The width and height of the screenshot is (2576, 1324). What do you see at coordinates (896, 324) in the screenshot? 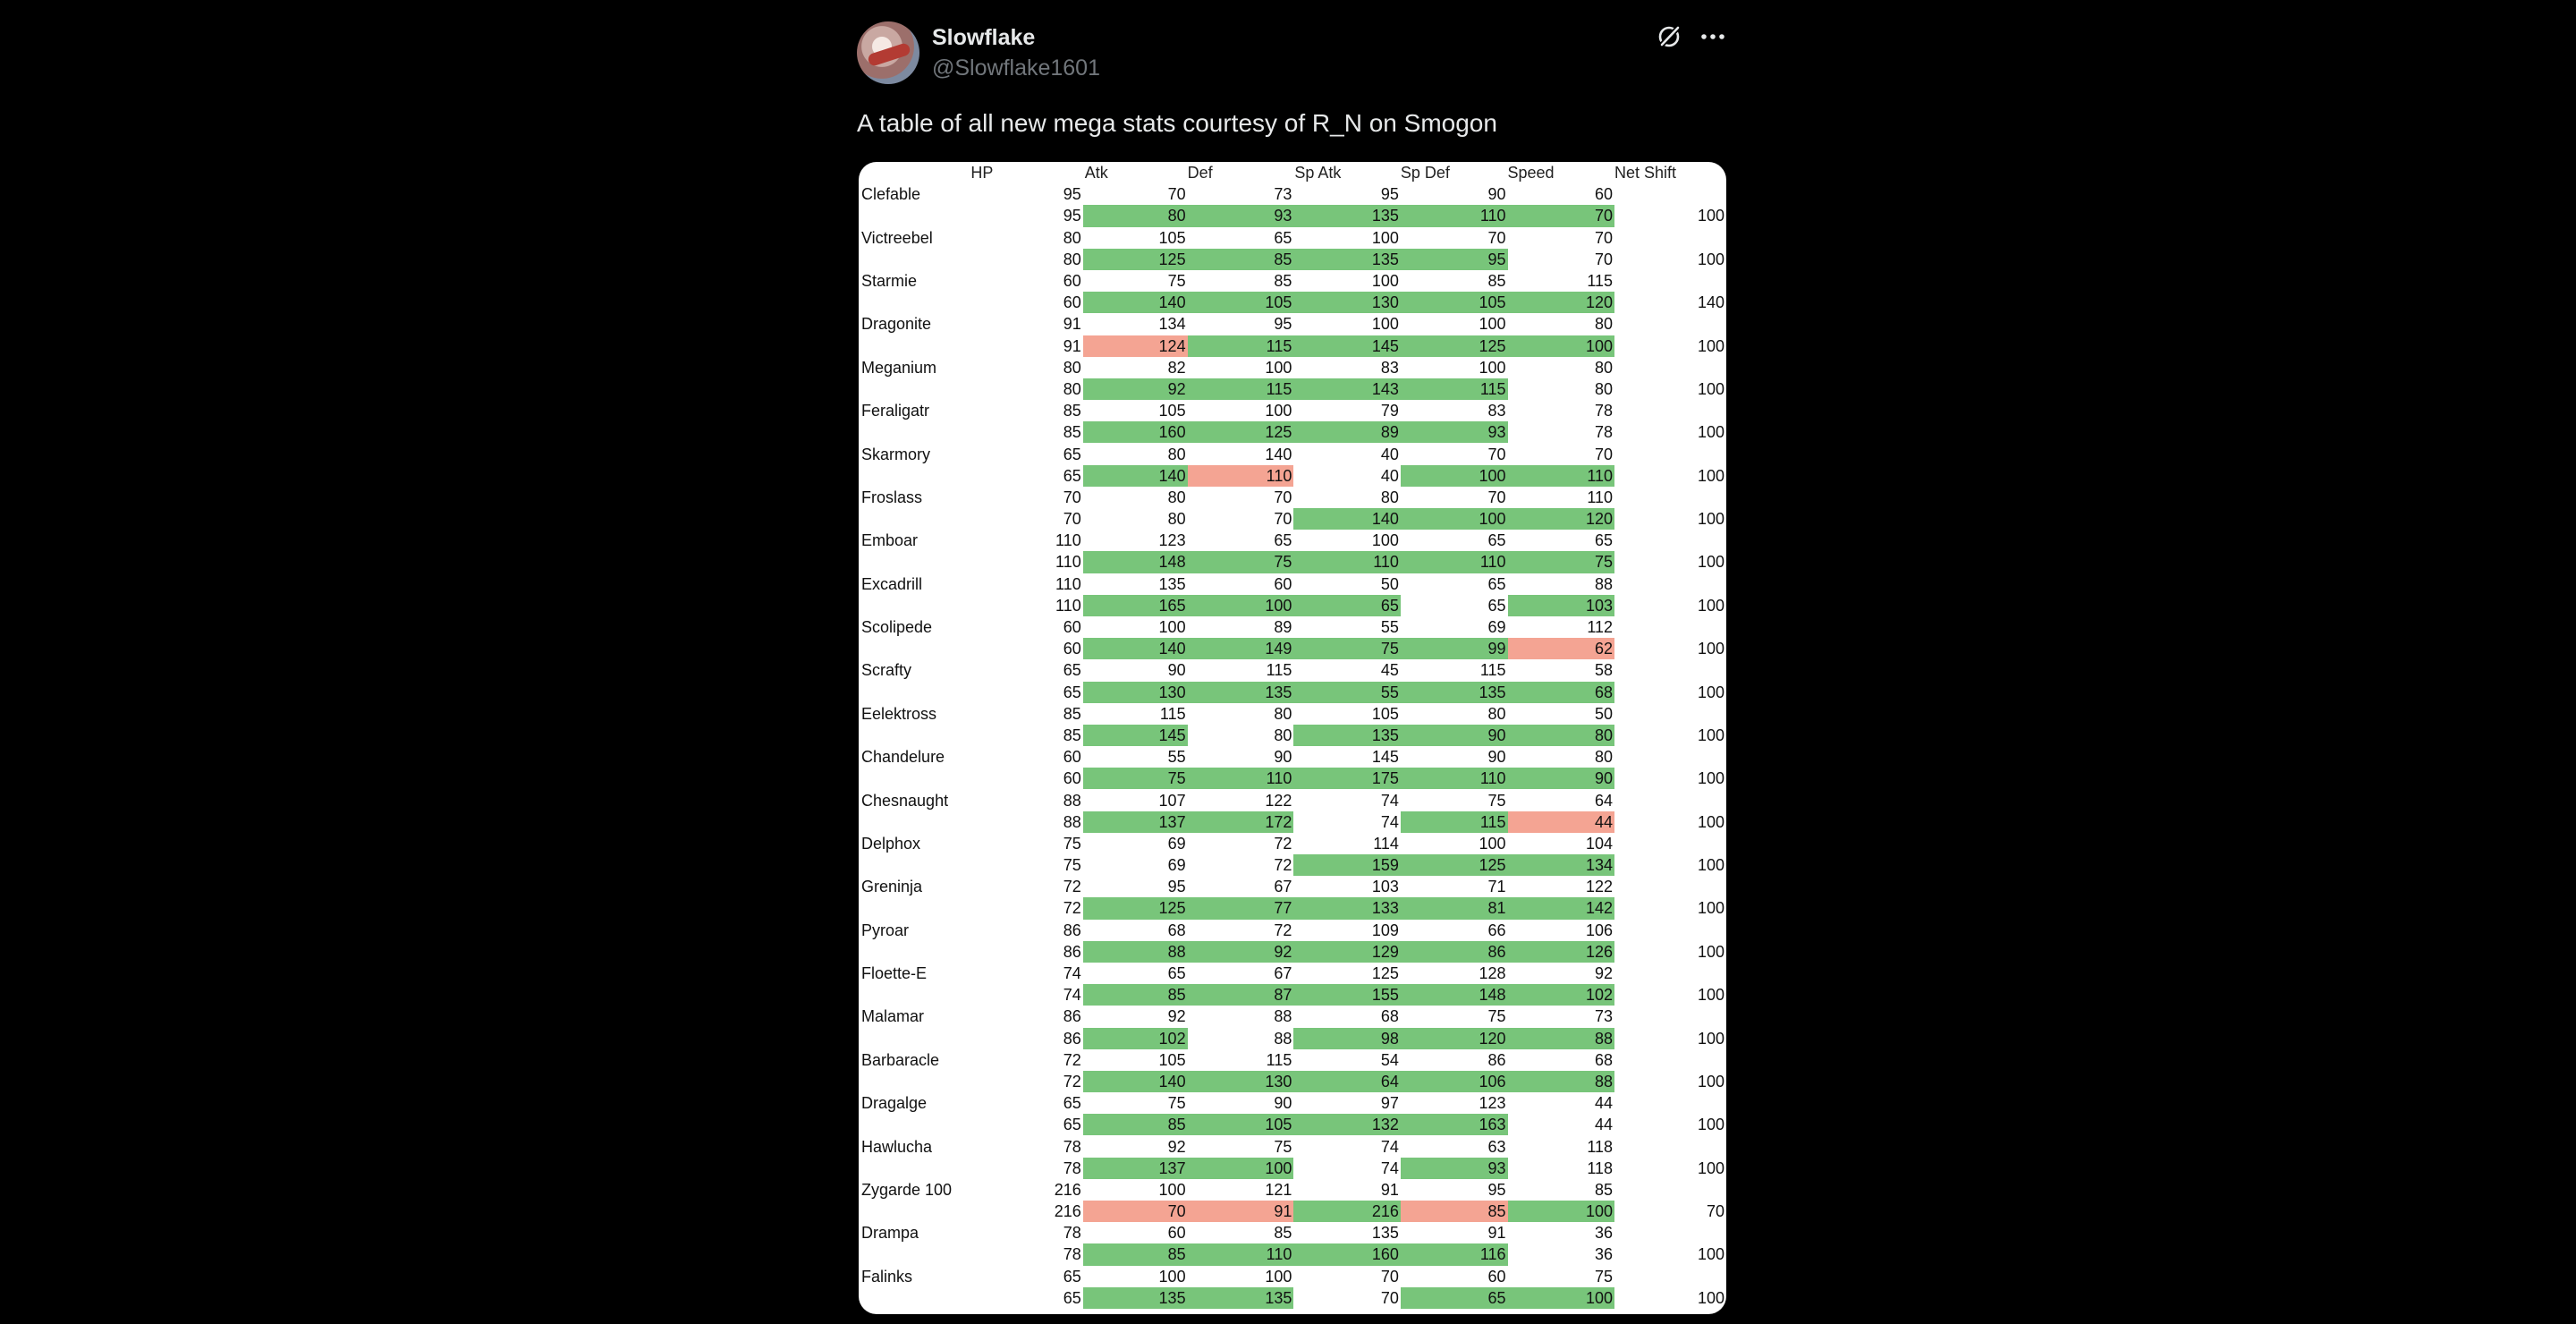
I see `pokemon-name: Dragonite` at bounding box center [896, 324].